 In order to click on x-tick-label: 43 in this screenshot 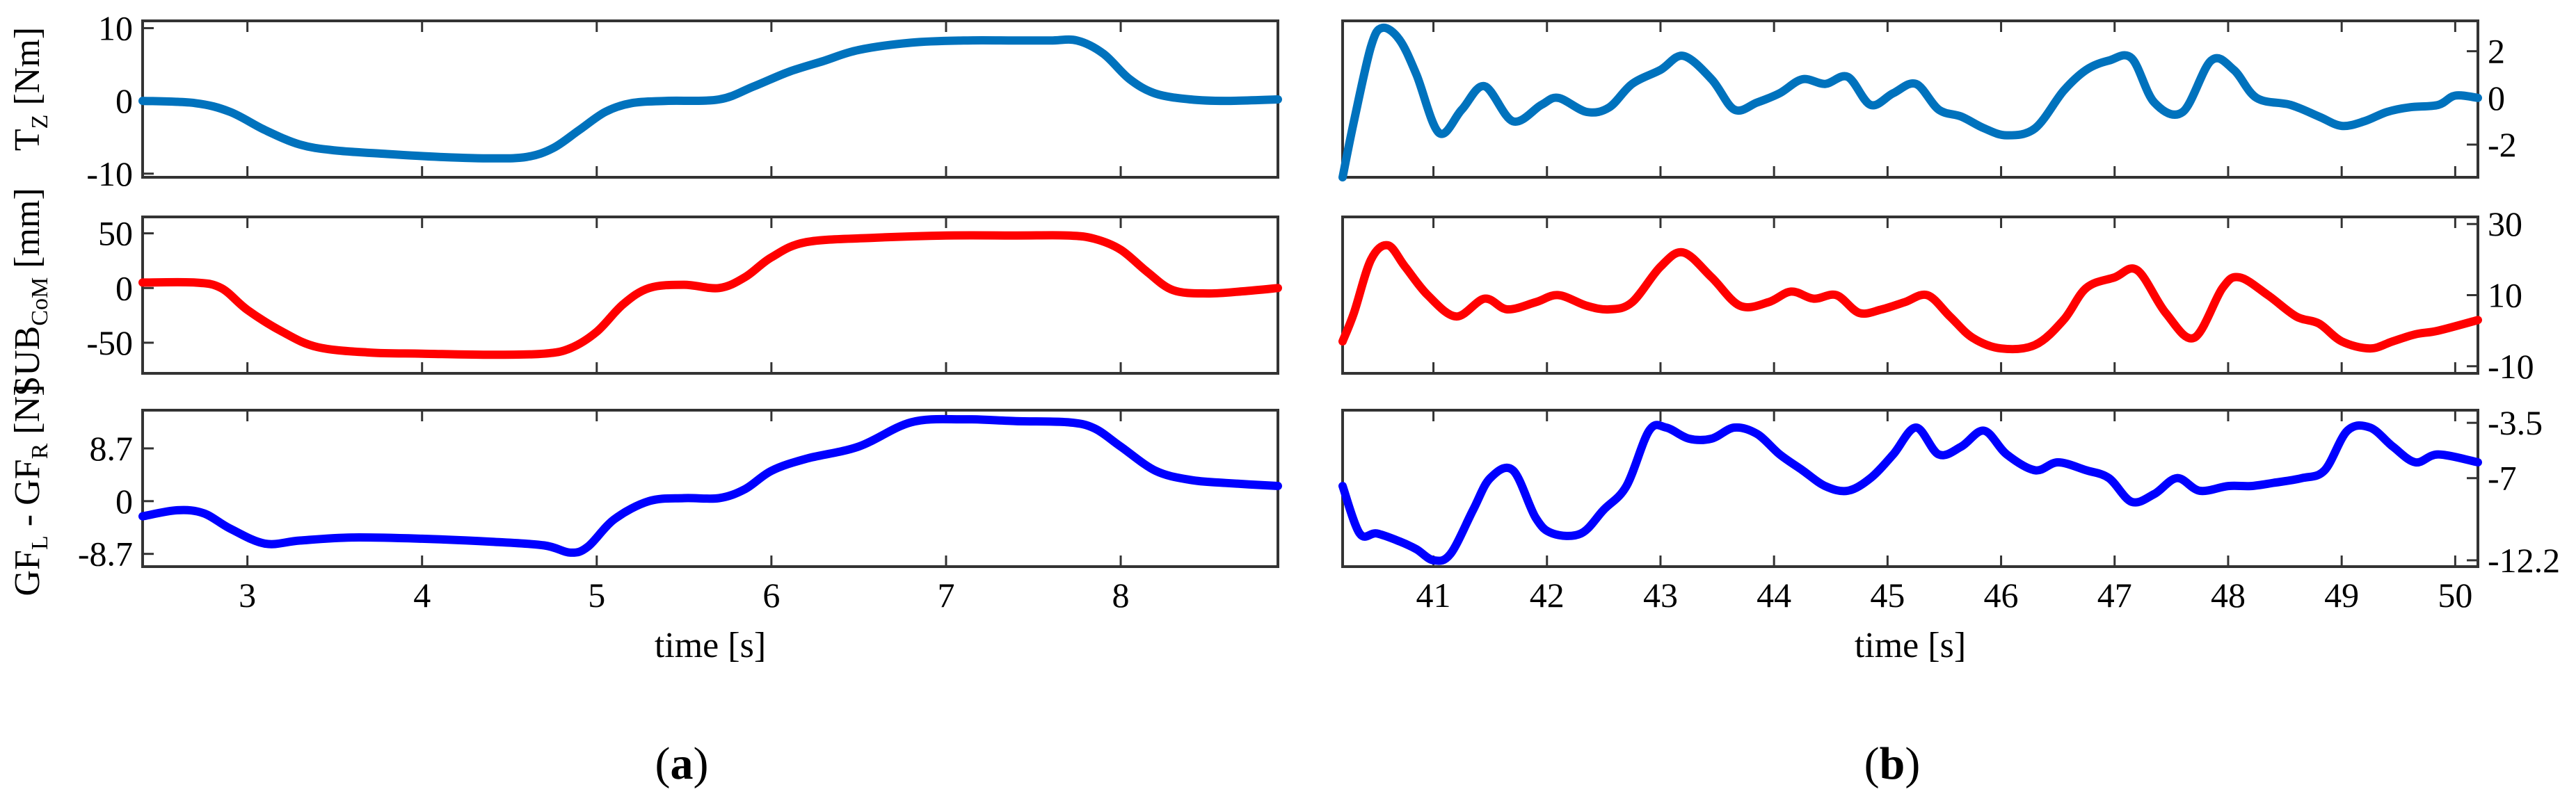, I will do `click(1660, 595)`.